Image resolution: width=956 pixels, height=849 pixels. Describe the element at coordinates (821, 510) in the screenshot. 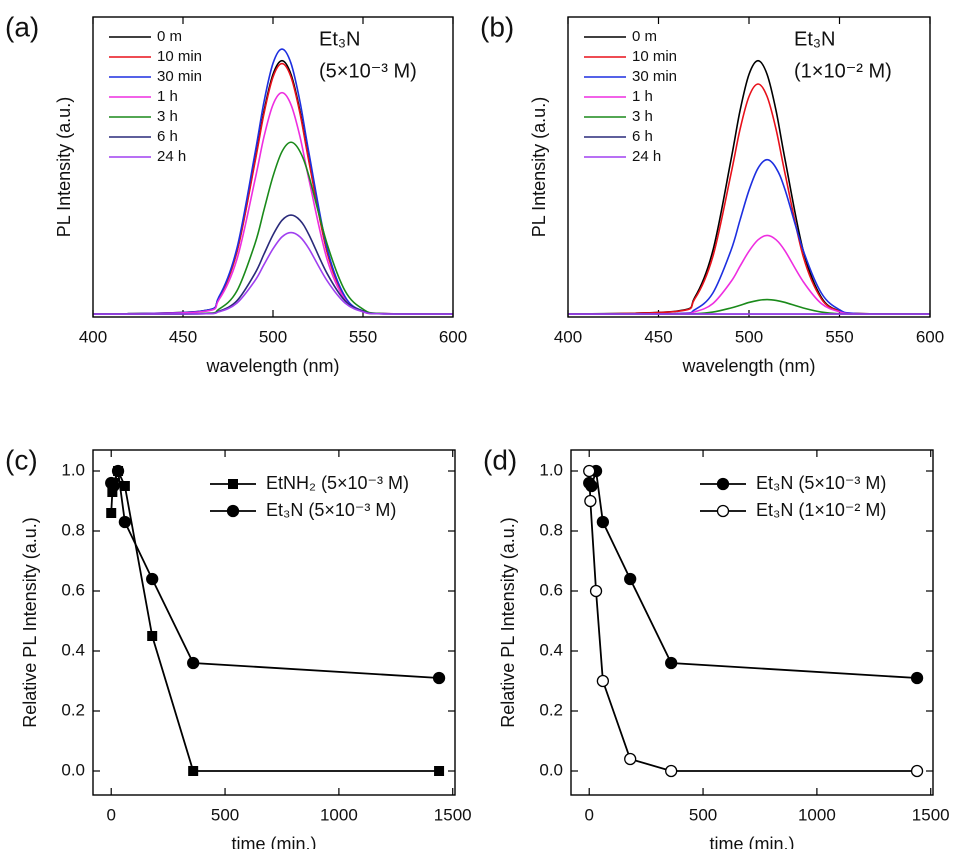

I see `legend-label: Et₃N (1×10⁻² M)` at that location.